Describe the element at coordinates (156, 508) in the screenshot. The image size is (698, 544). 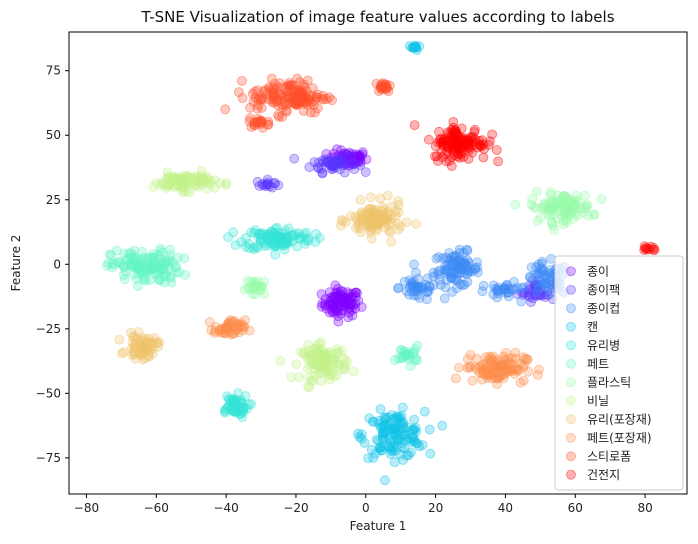
I see `x-tick-label: −60` at that location.